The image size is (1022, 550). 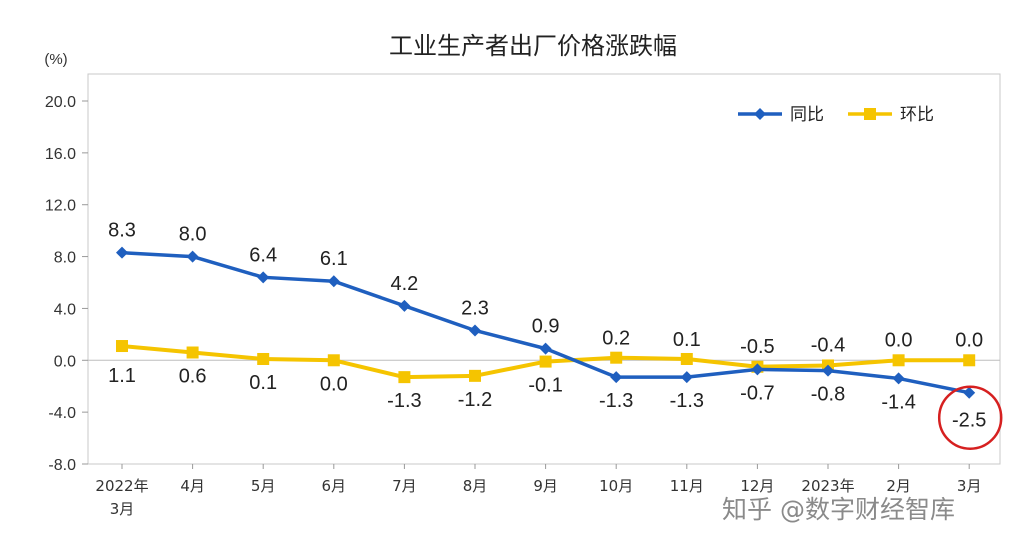 What do you see at coordinates (828, 345) in the screenshot?
I see `data-label-mom: -0.4` at bounding box center [828, 345].